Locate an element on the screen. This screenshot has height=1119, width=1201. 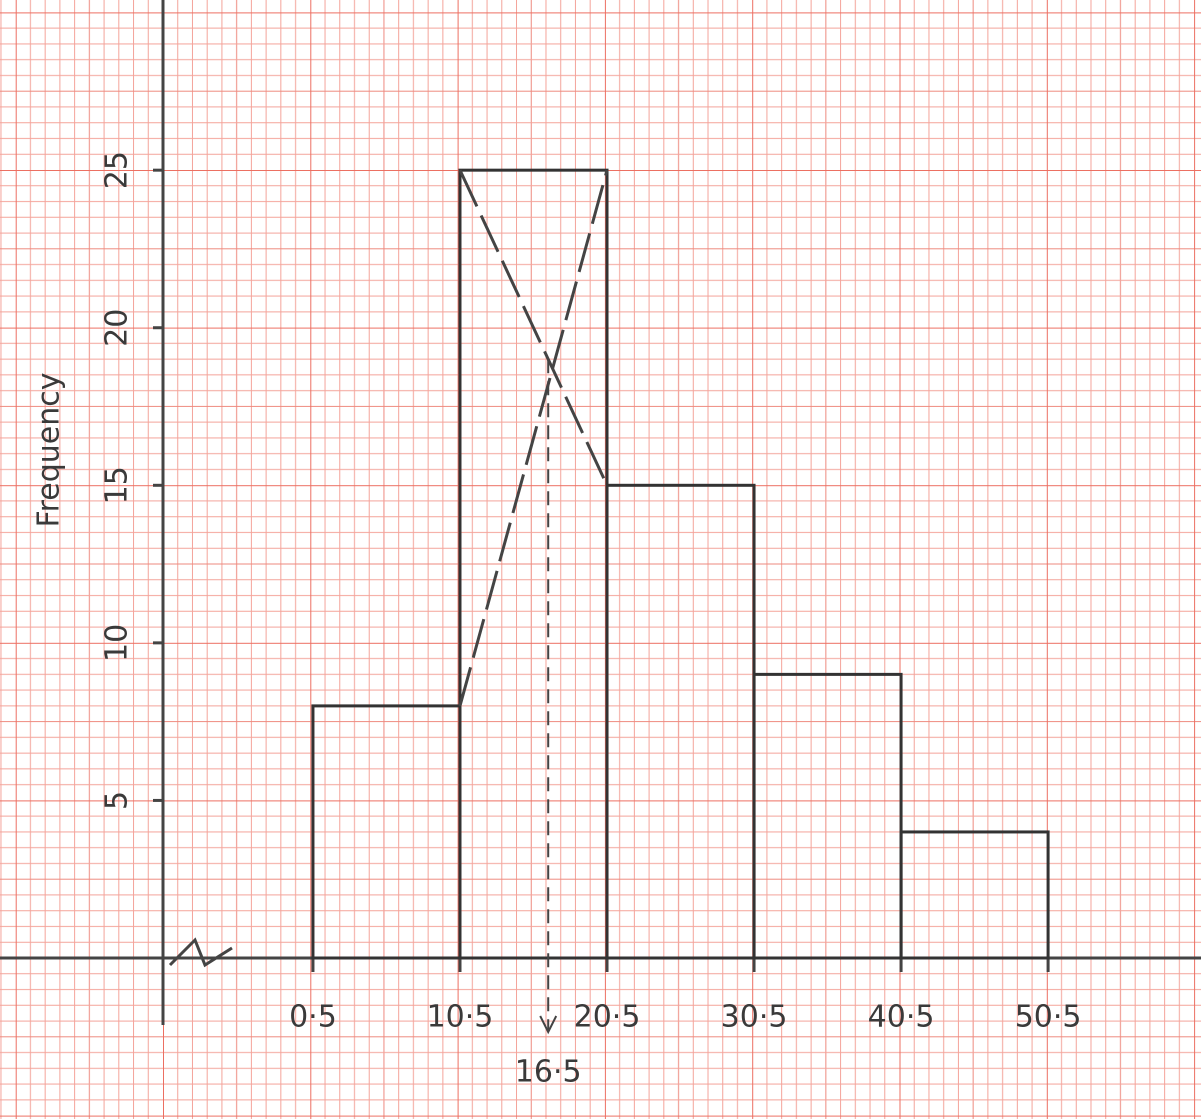
x-tick-label: 20·5 is located at coordinates (607, 1017).